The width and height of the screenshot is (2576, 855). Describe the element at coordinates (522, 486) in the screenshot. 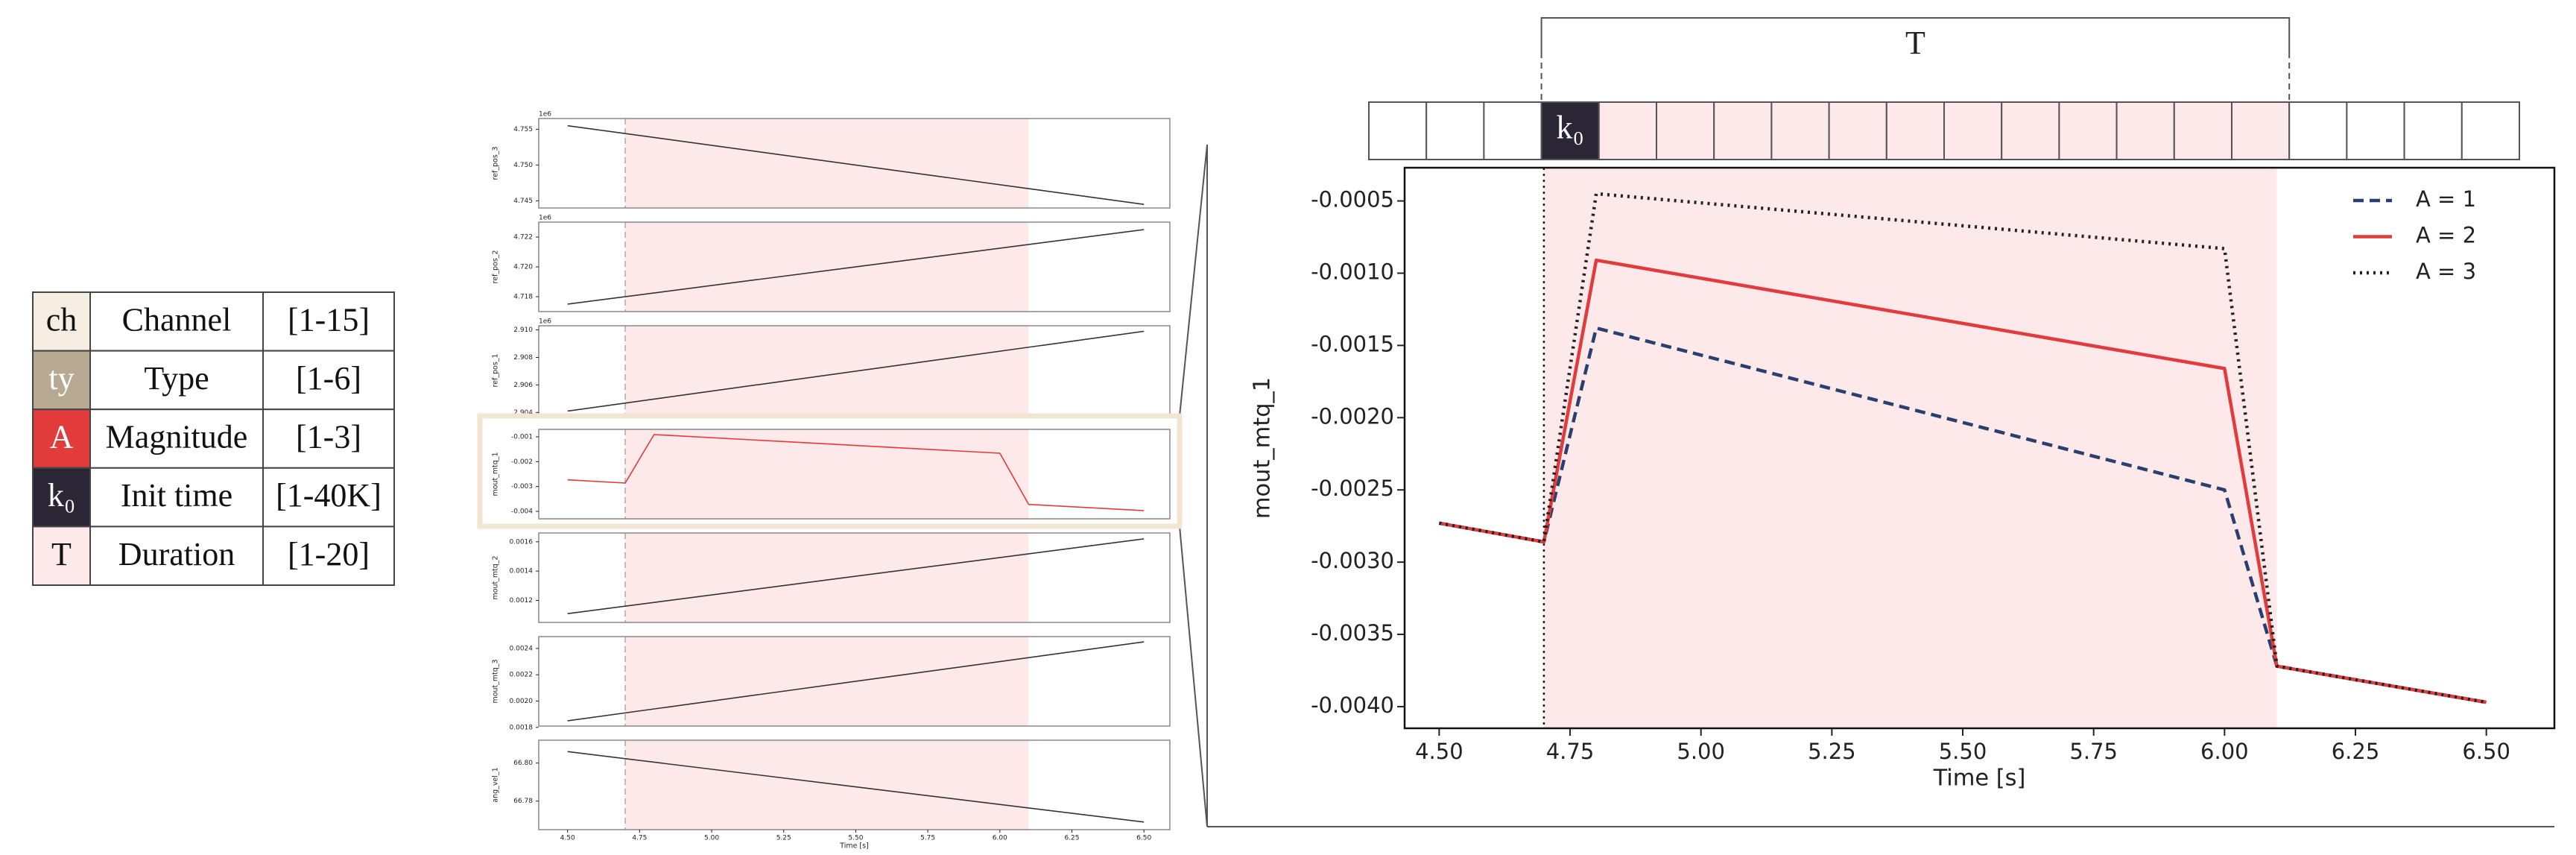

I see `y-tick-label: -0.003` at that location.